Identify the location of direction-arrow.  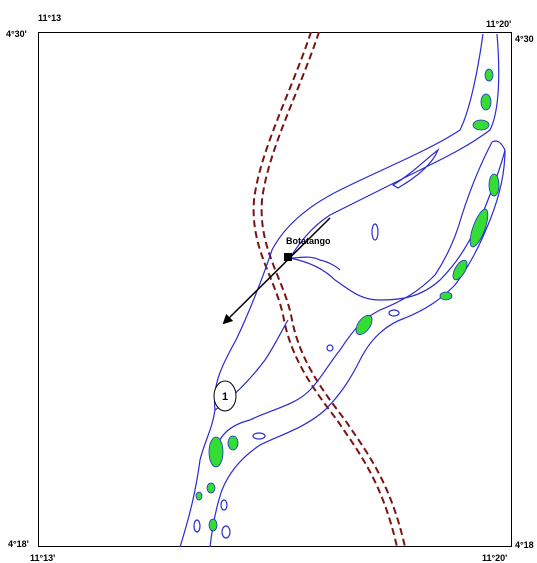
(276, 271).